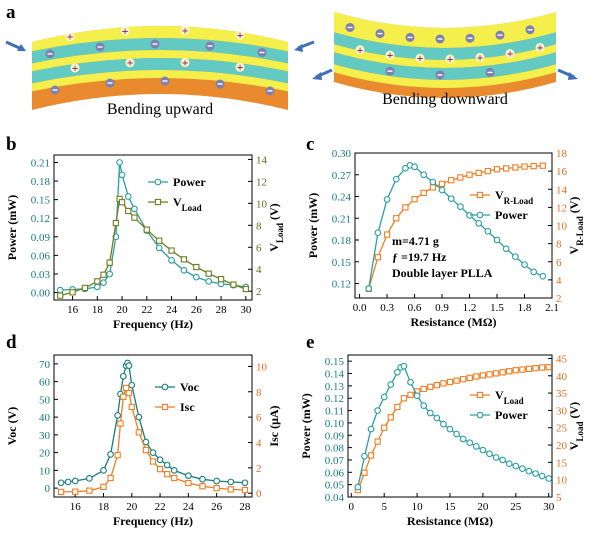 The image size is (600, 540). What do you see at coordinates (562, 172) in the screenshot?
I see `y-right-tick-label: 16` at bounding box center [562, 172].